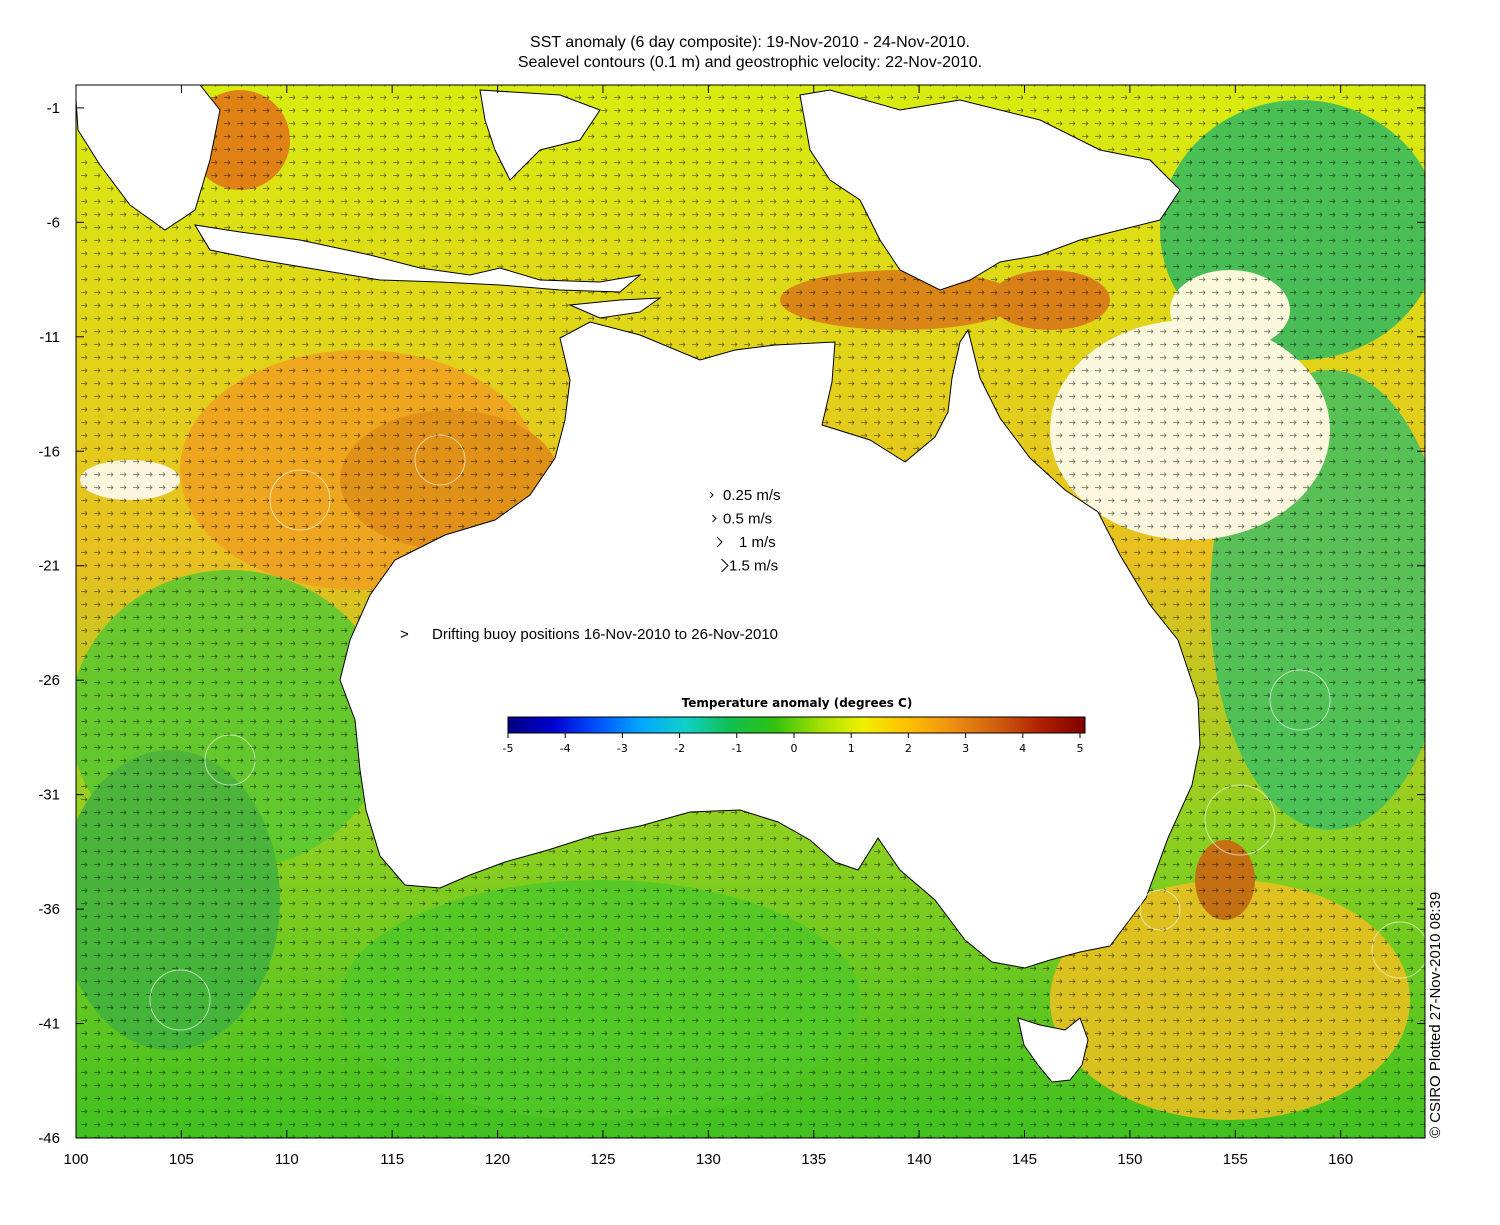  Describe the element at coordinates (392, 1159) in the screenshot. I see `x-tick-label: 115` at that location.